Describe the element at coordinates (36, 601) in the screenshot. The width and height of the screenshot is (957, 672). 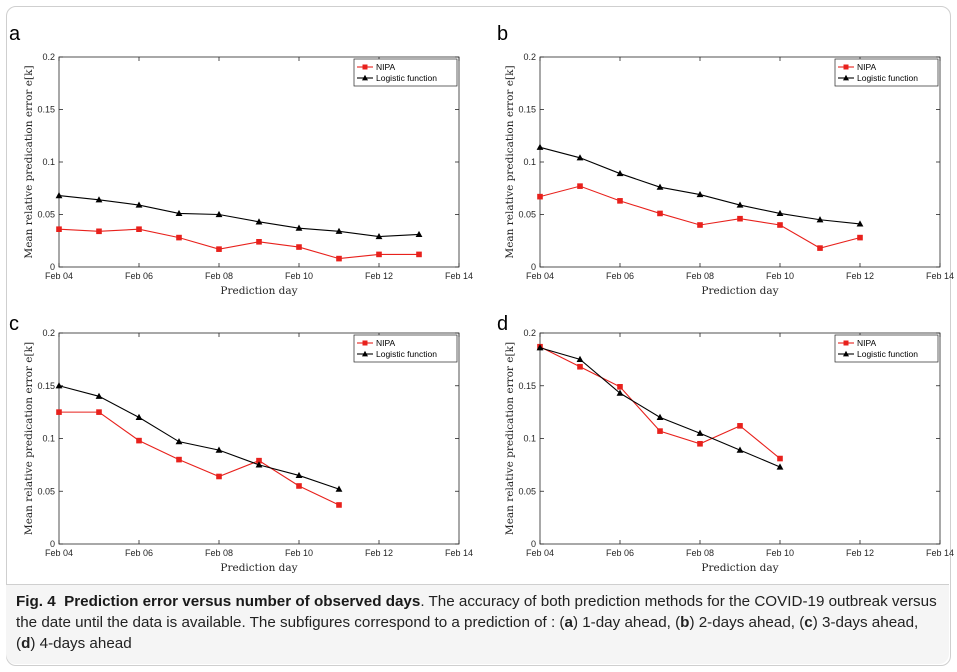
I see `caption-figure-number: Fig. 4` at that location.